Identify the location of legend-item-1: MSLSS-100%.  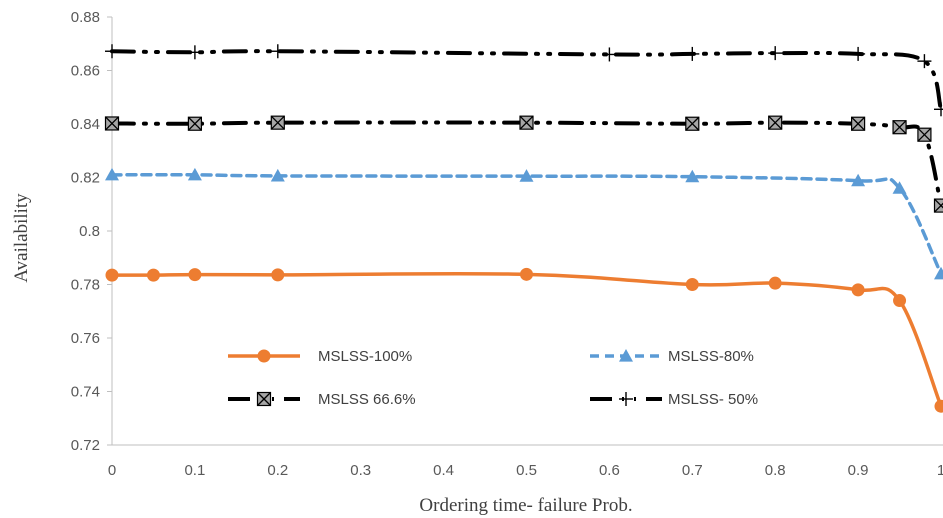
(320, 356).